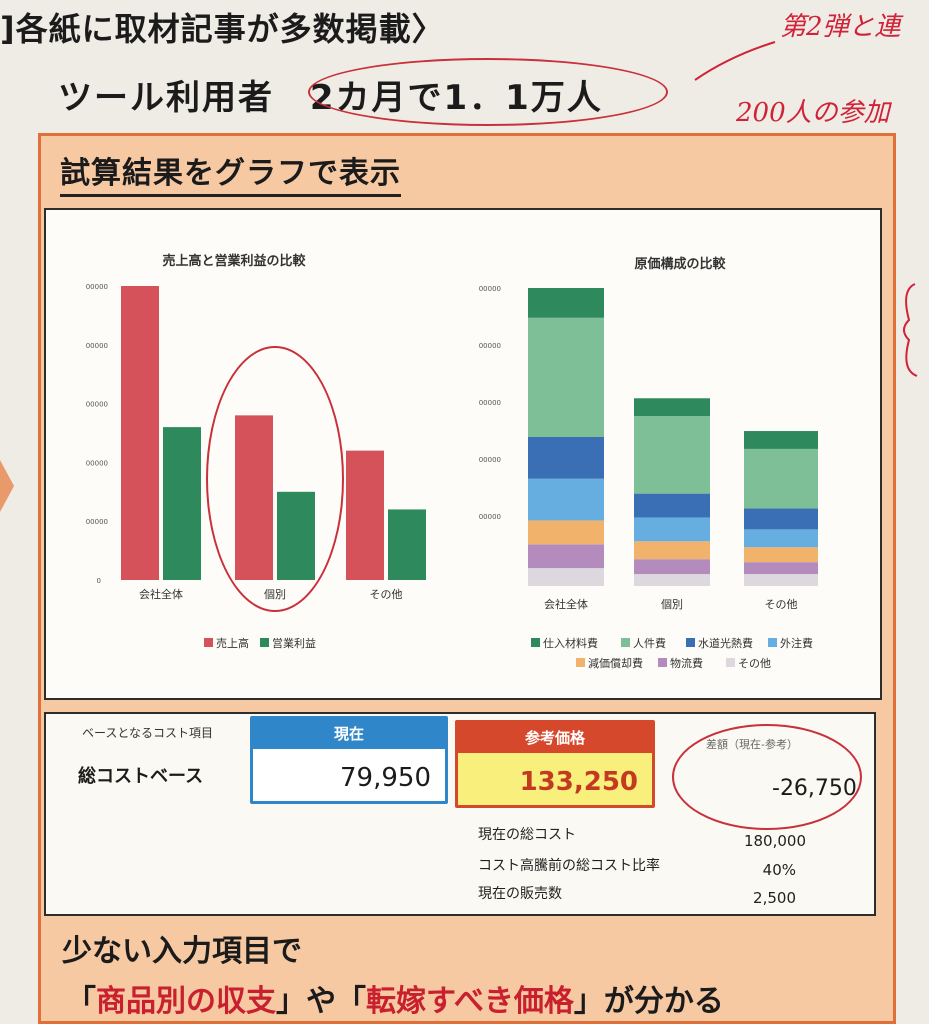 Image resolution: width=929 pixels, height=1024 pixels. I want to click on article-top-line: ]各紙に取材記事が多数掲載〉, so click(222, 29).